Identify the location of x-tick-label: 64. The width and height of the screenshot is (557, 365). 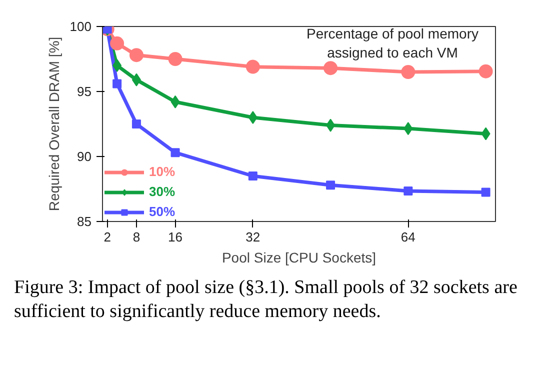
(408, 237).